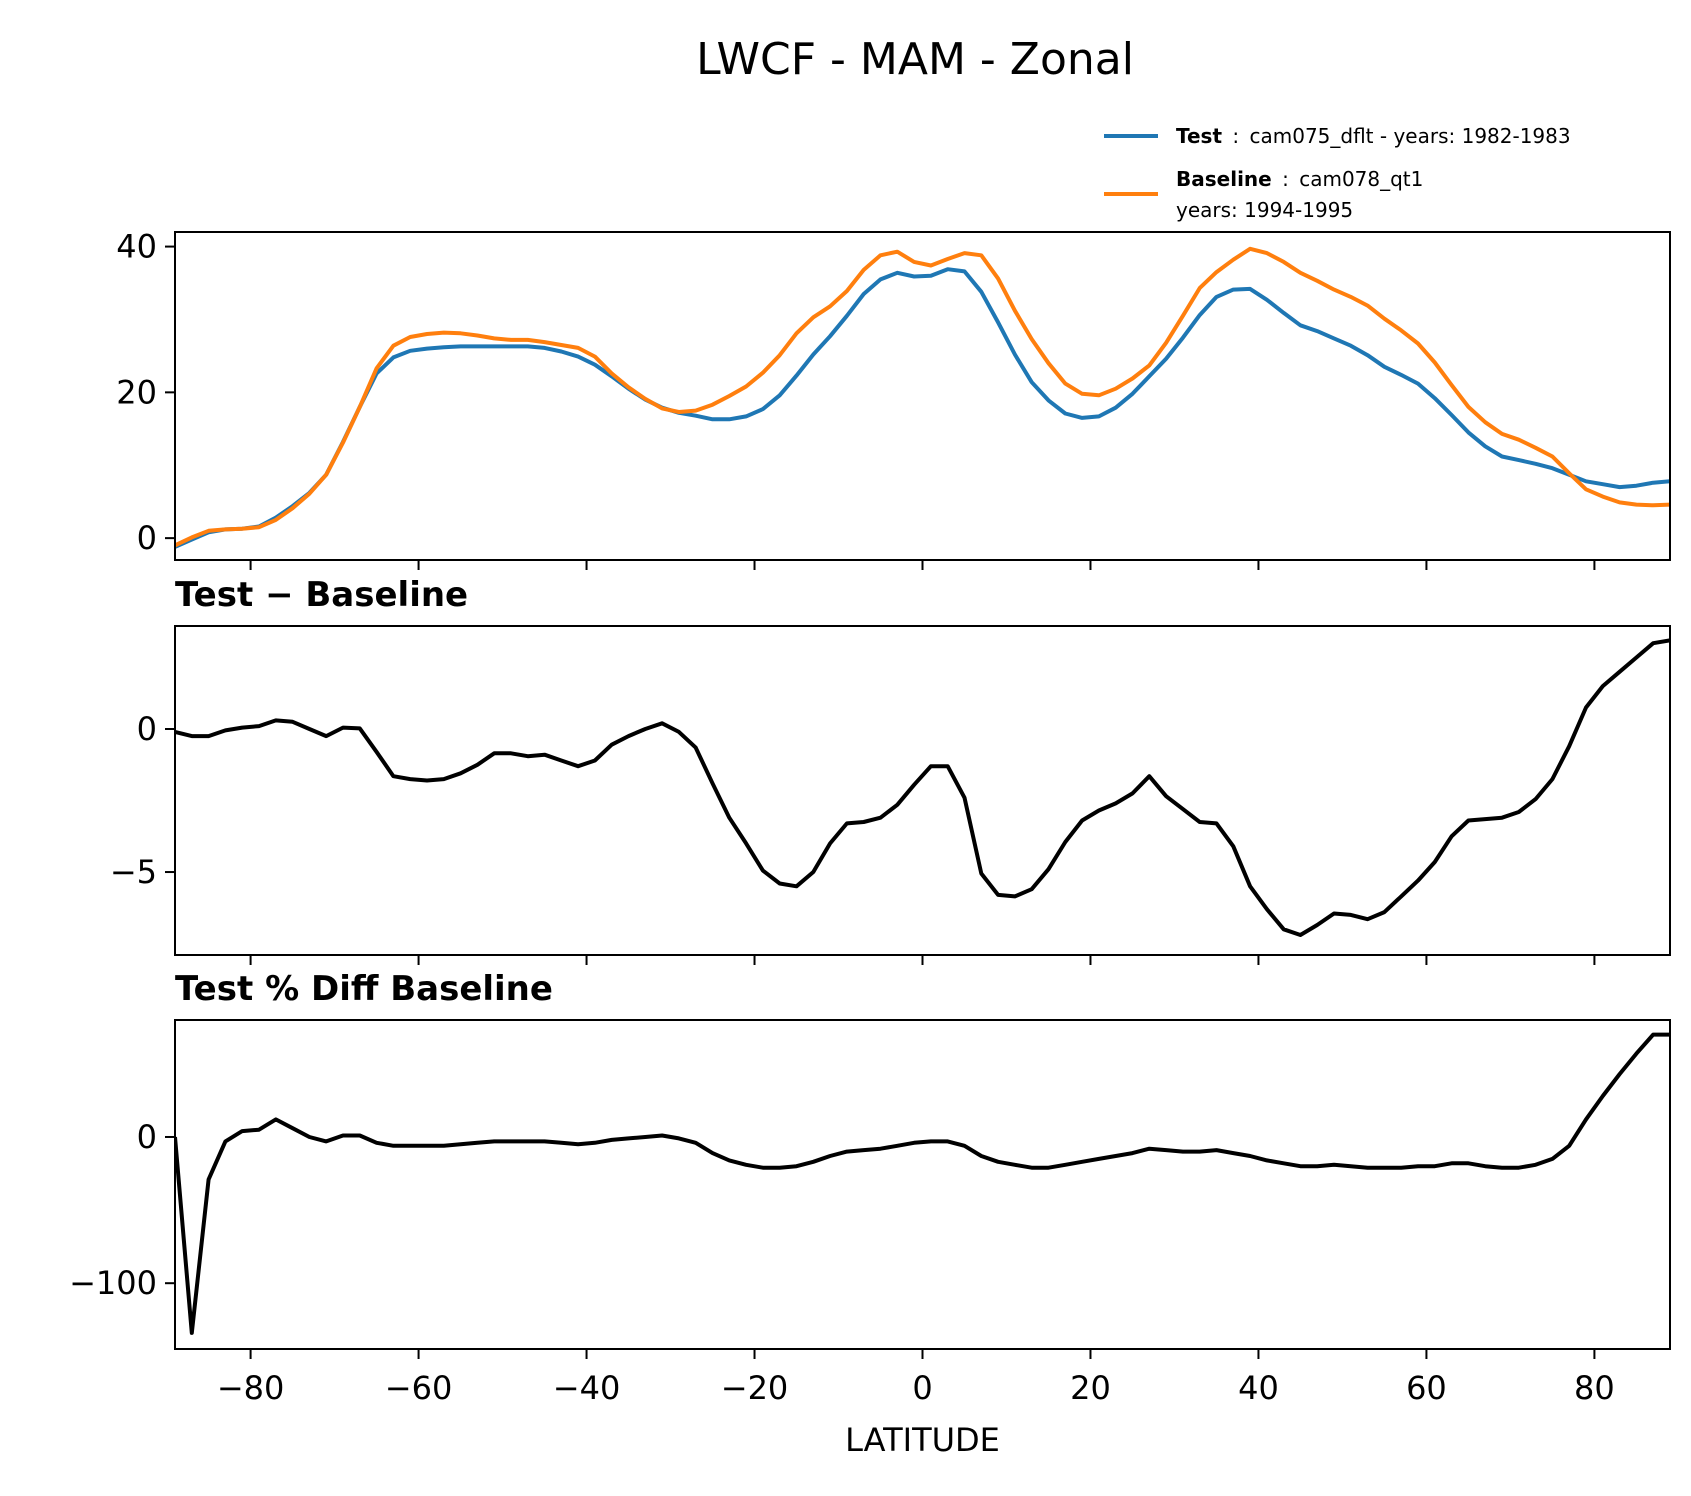  I want to click on legend-test-bold: Test, so click(1199, 136).